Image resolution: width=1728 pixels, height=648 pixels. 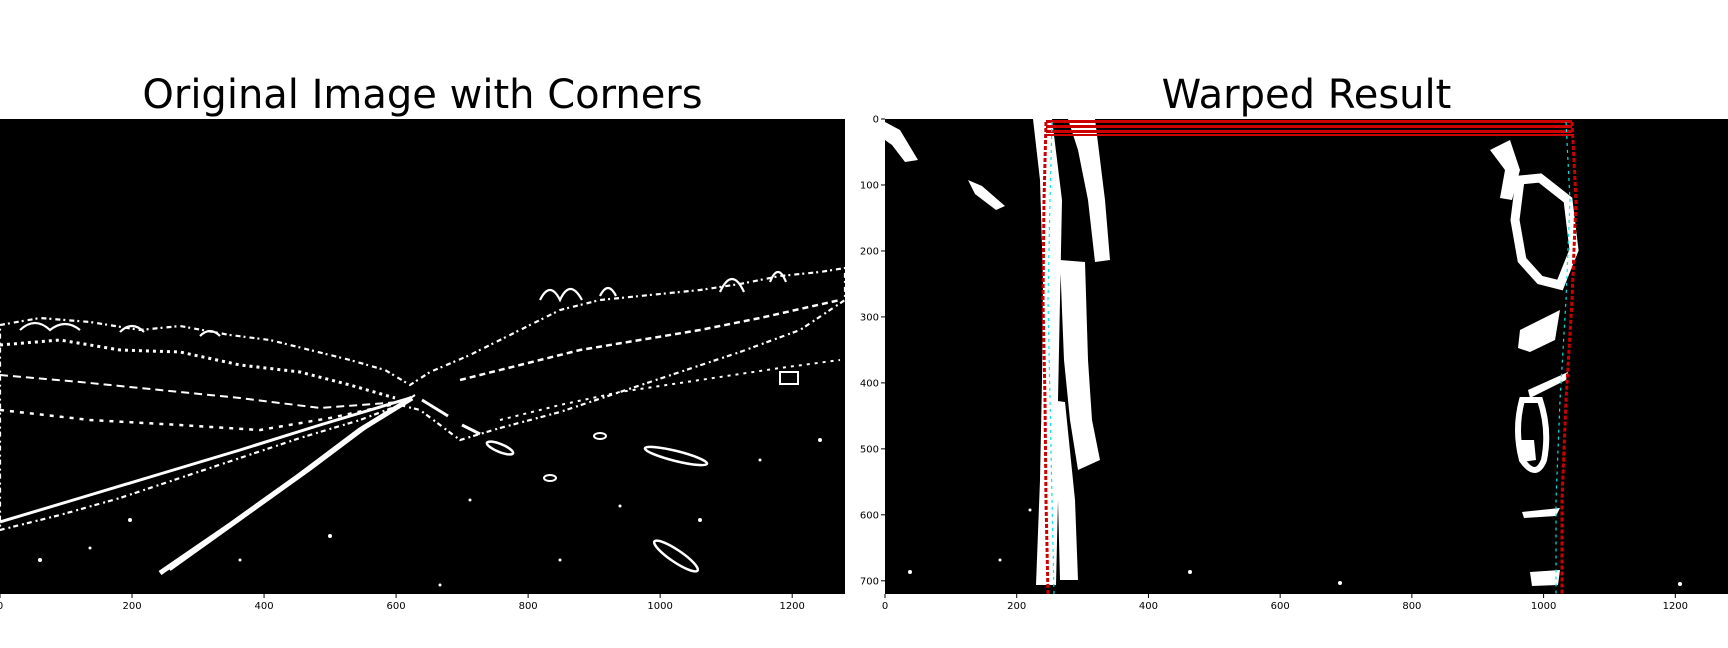 What do you see at coordinates (869, 383) in the screenshot?
I see `y-tick-label: 400` at bounding box center [869, 383].